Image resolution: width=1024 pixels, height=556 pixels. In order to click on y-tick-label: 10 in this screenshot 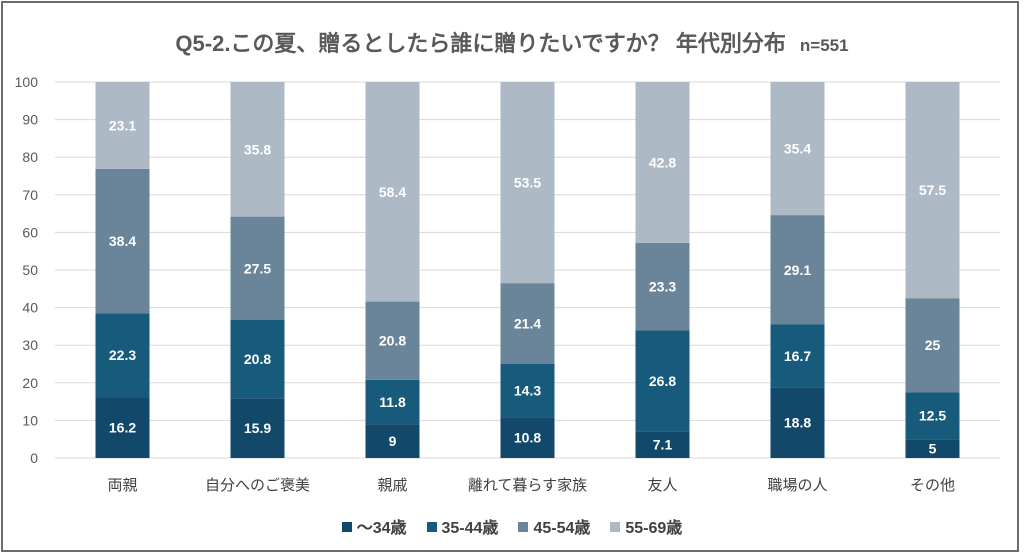, I will do `click(30, 420)`.